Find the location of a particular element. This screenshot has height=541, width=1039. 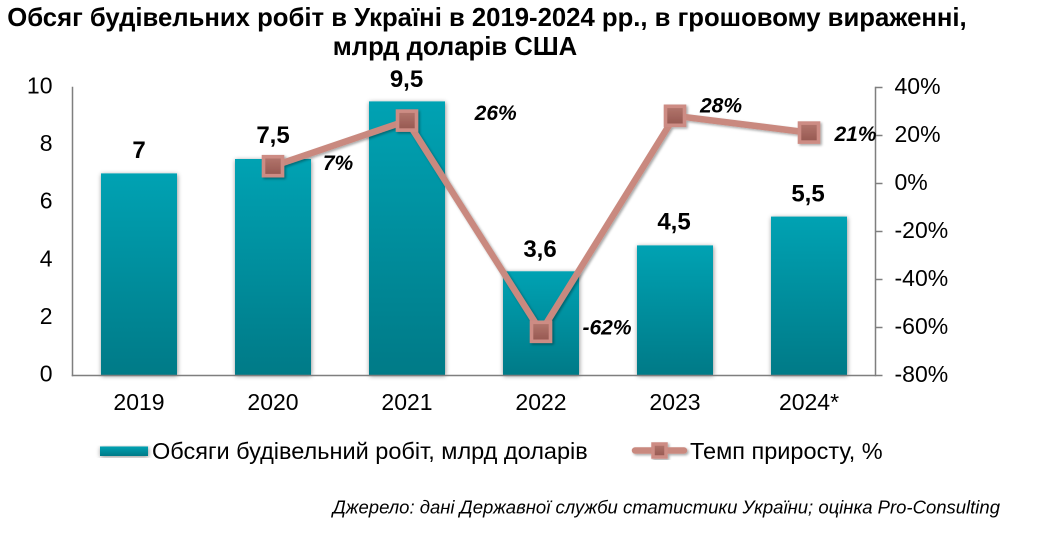

svg-text: 0% is located at coordinates (911, 182).